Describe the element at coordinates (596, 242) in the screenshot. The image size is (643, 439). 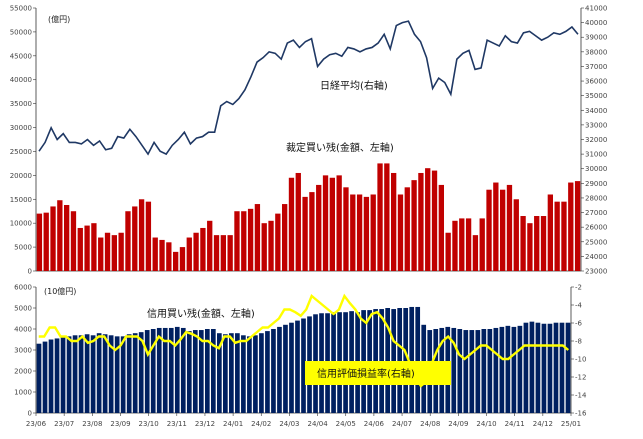
I see `right-tick-label: 25000` at that location.